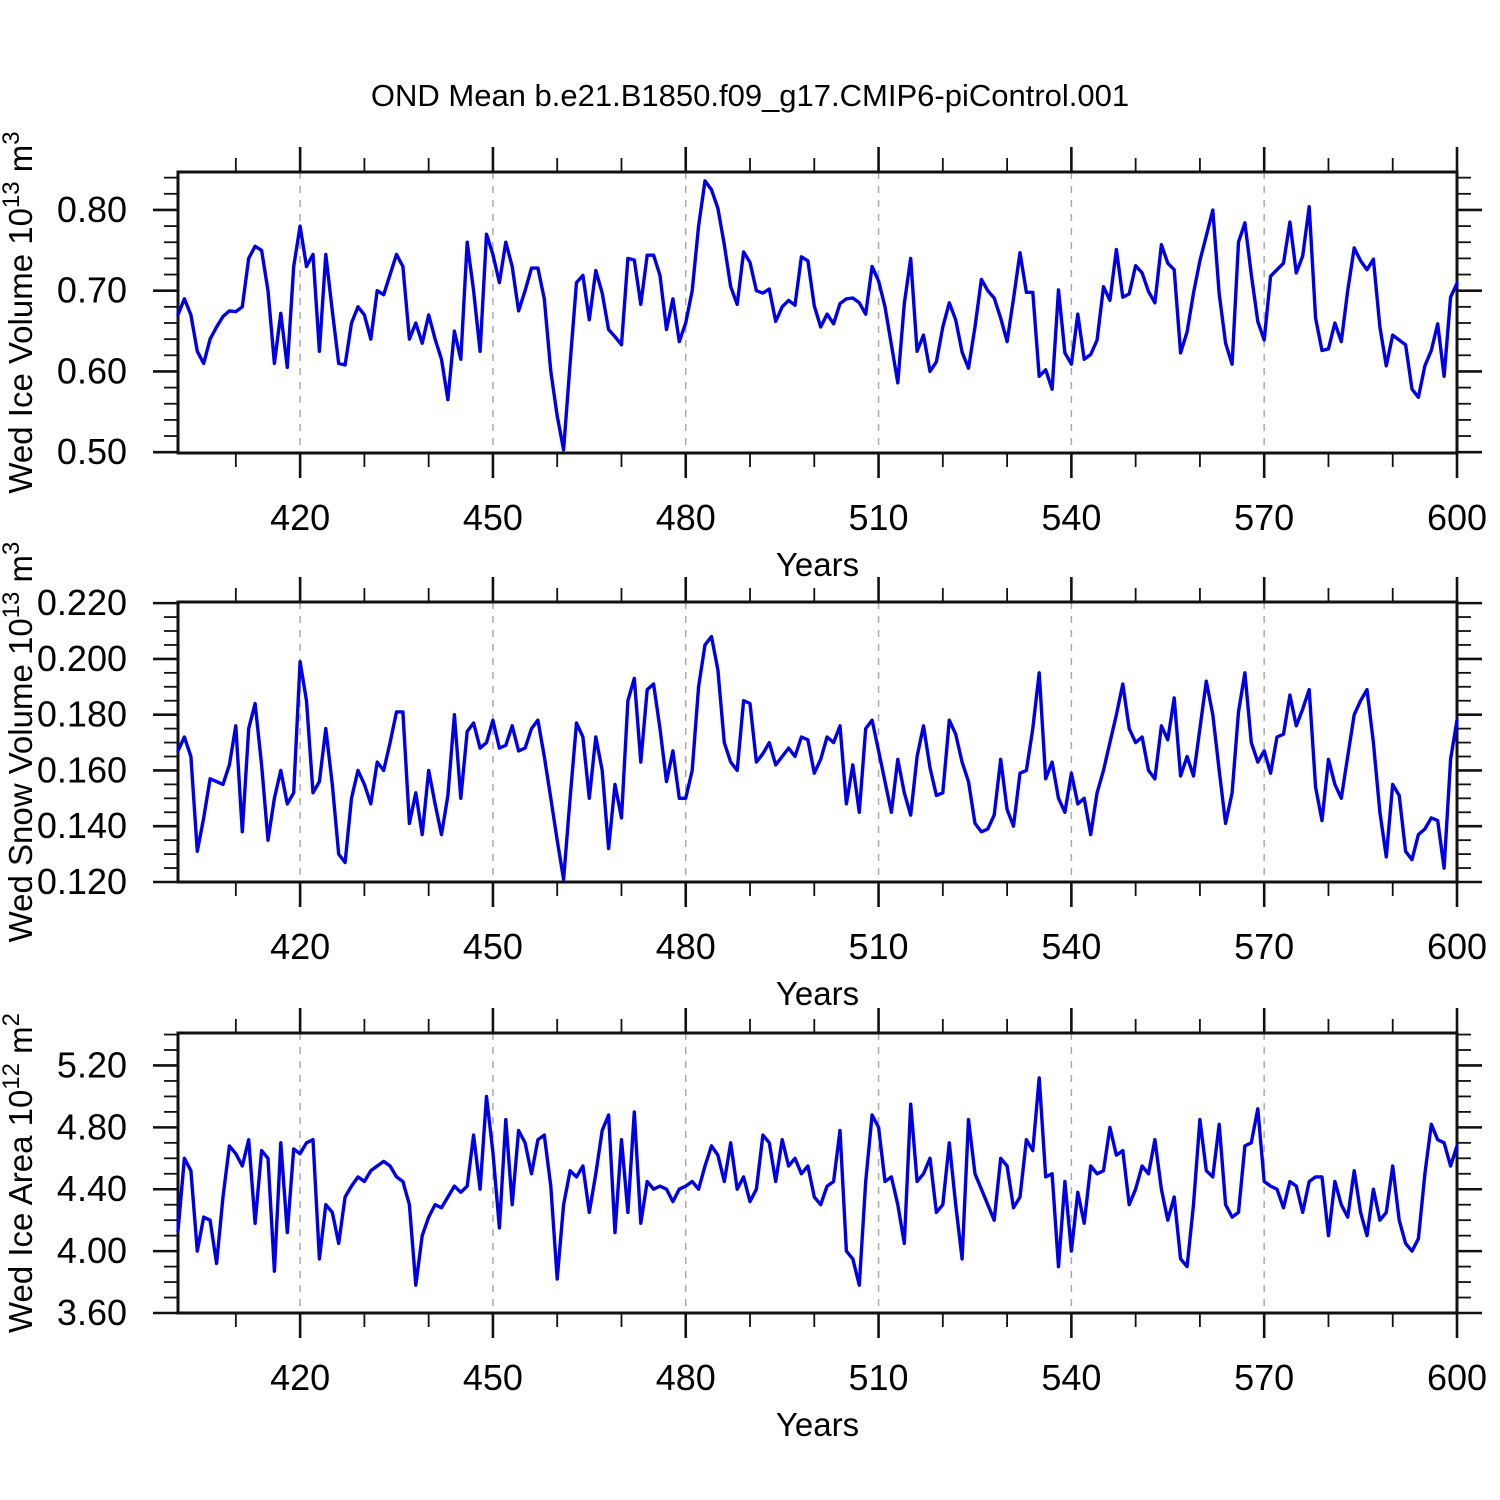 This screenshot has width=1500, height=1500. I want to click on y-tick-label: 5.20, so click(92, 1064).